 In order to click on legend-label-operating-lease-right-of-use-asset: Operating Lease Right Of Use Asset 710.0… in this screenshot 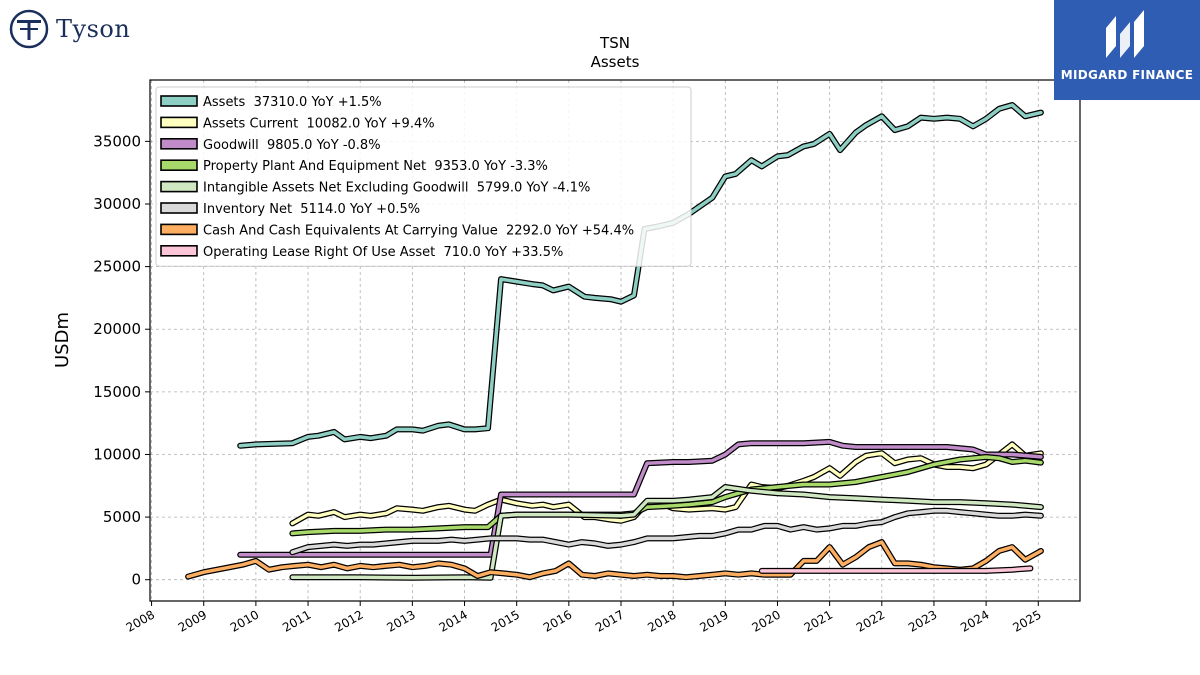, I will do `click(383, 252)`.